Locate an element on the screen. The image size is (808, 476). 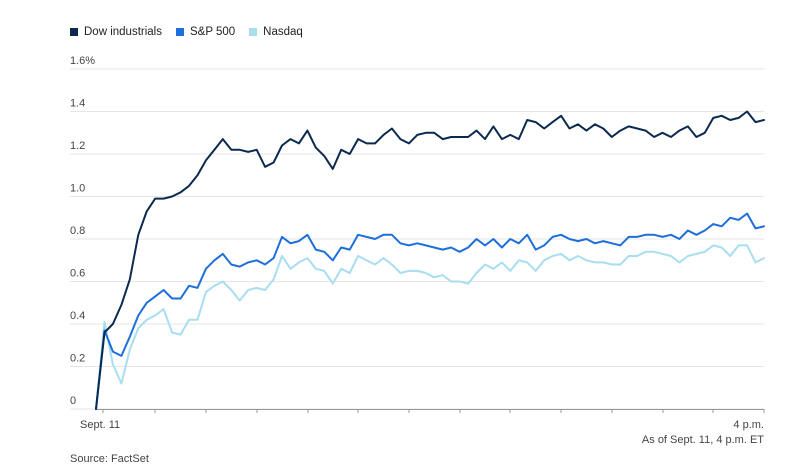
y-tick-label: 0.8 is located at coordinates (77, 231).